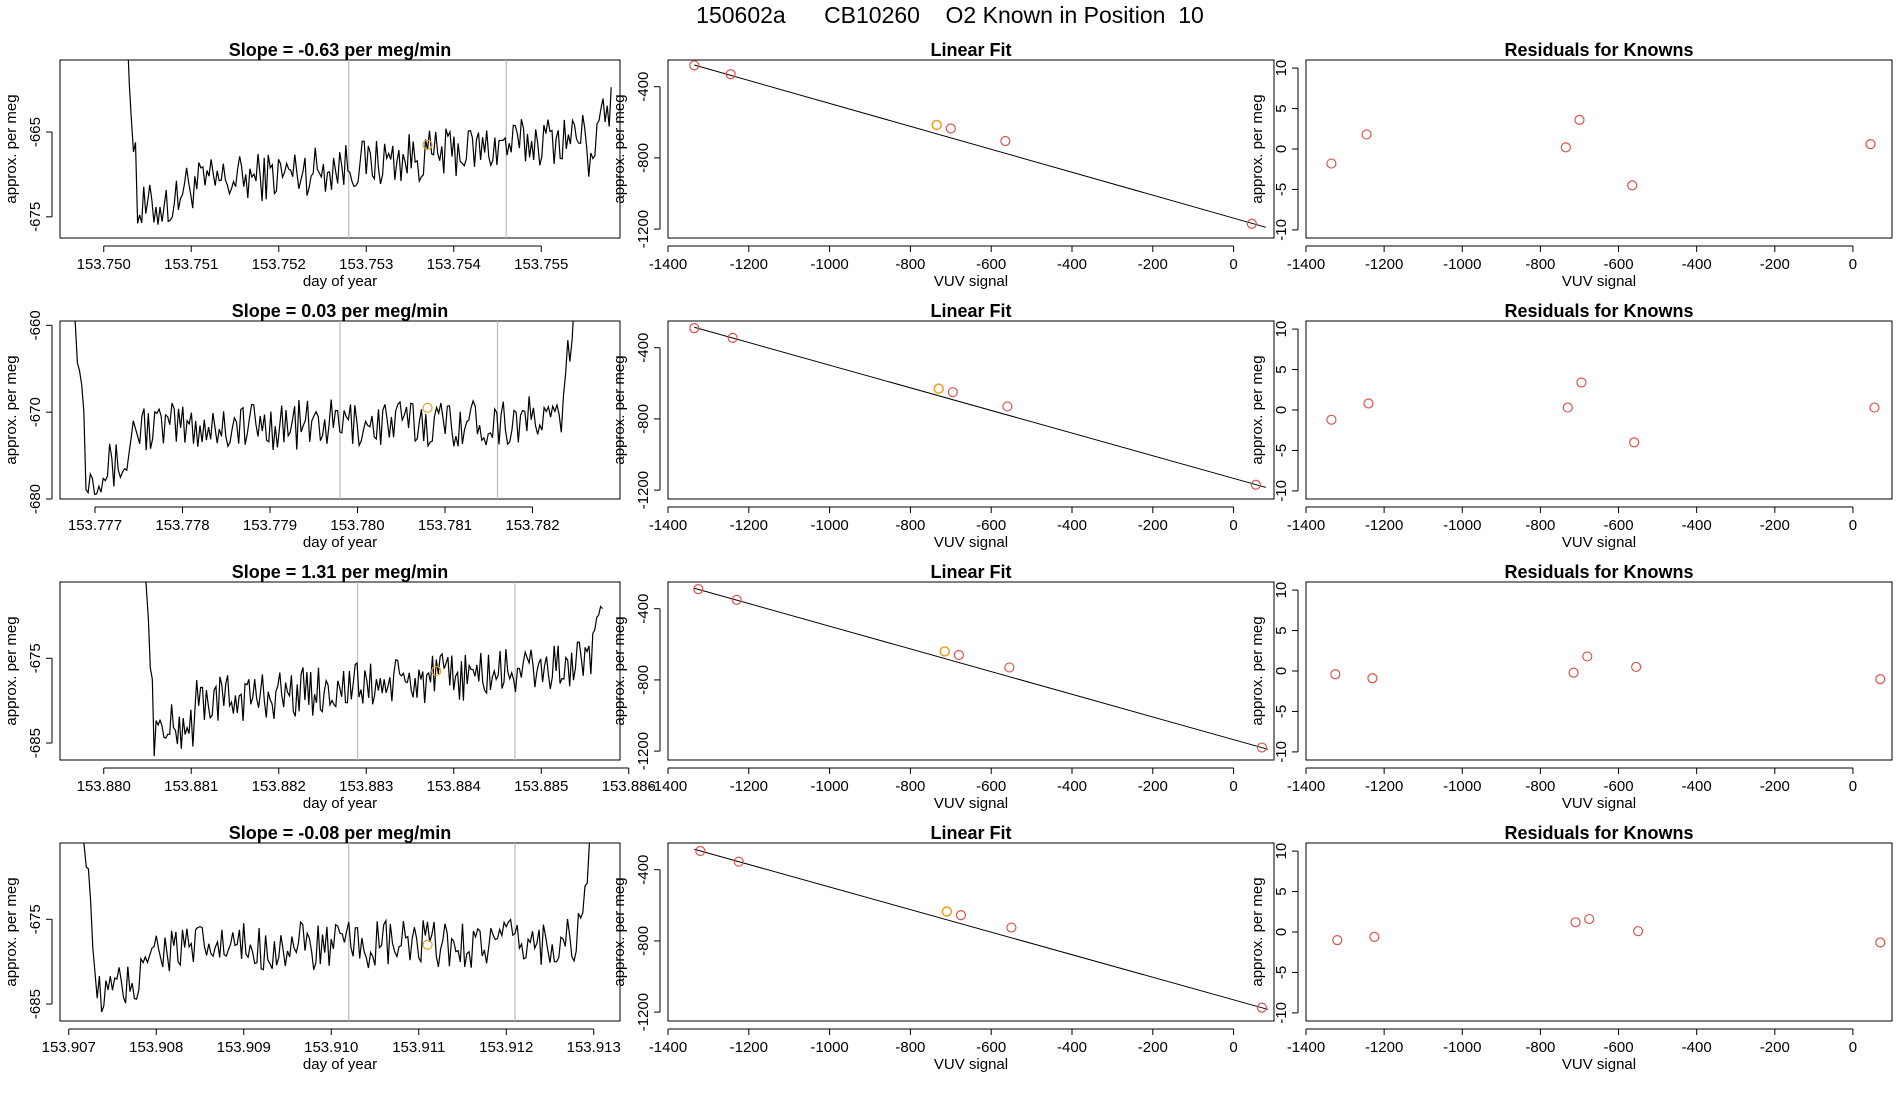 The height and width of the screenshot is (1100, 1900). I want to click on slope-title: Slope = -0.08 per meg/min, so click(340, 833).